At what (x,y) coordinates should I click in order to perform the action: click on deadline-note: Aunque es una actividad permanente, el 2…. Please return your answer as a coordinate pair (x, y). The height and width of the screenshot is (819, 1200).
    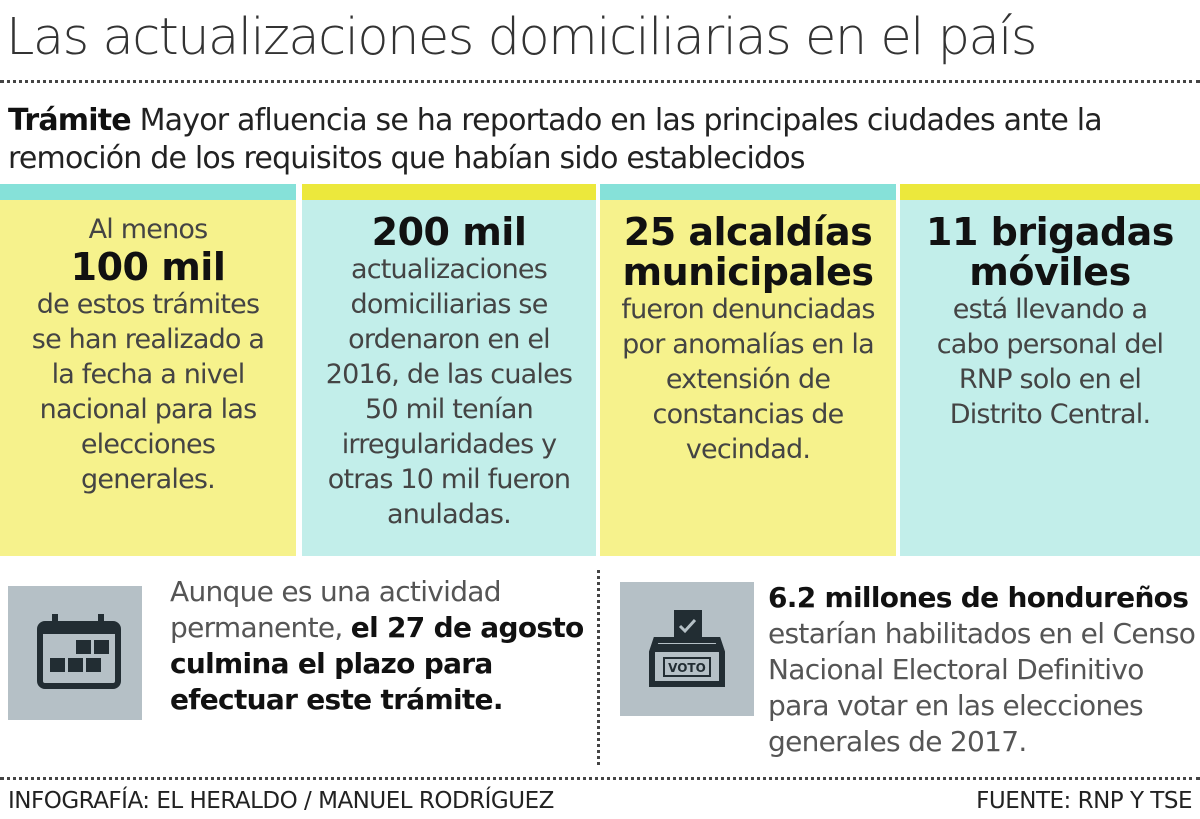
    Looking at the image, I should click on (380, 646).